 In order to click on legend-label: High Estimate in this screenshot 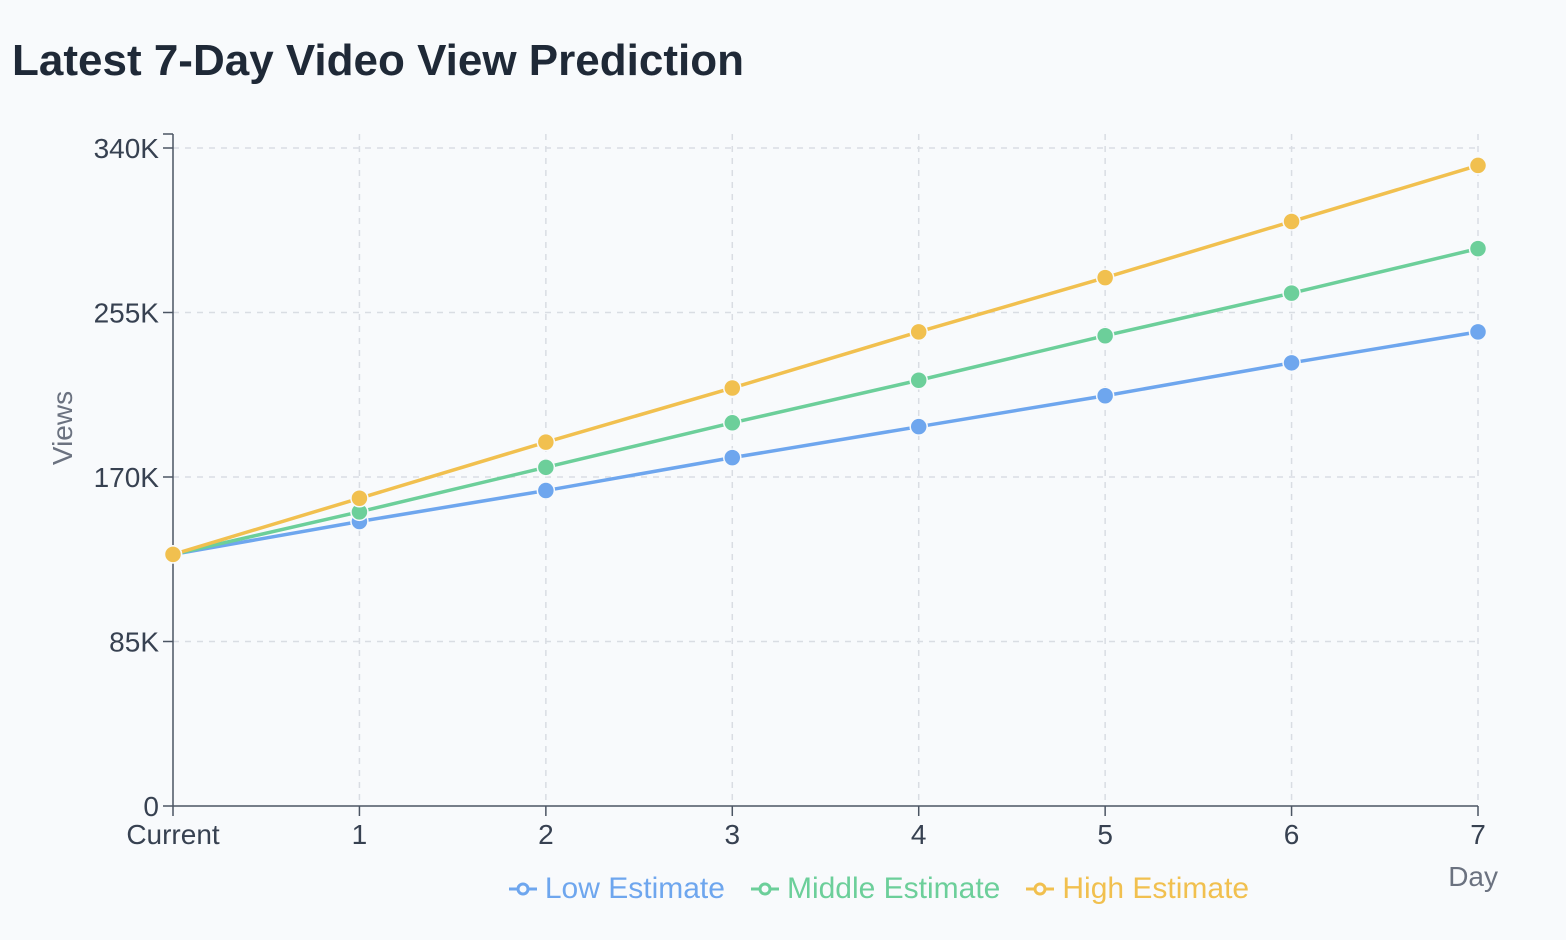, I will do `click(1156, 888)`.